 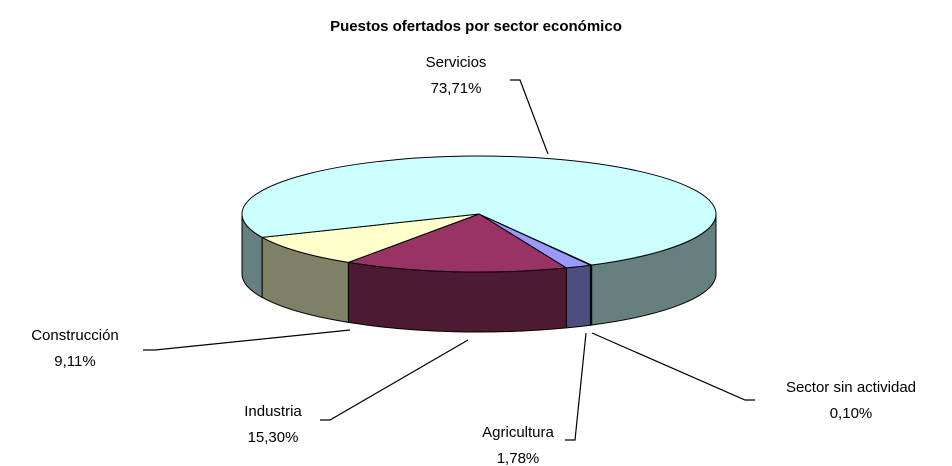 I want to click on data-label-name: Construcción, so click(x=75, y=335).